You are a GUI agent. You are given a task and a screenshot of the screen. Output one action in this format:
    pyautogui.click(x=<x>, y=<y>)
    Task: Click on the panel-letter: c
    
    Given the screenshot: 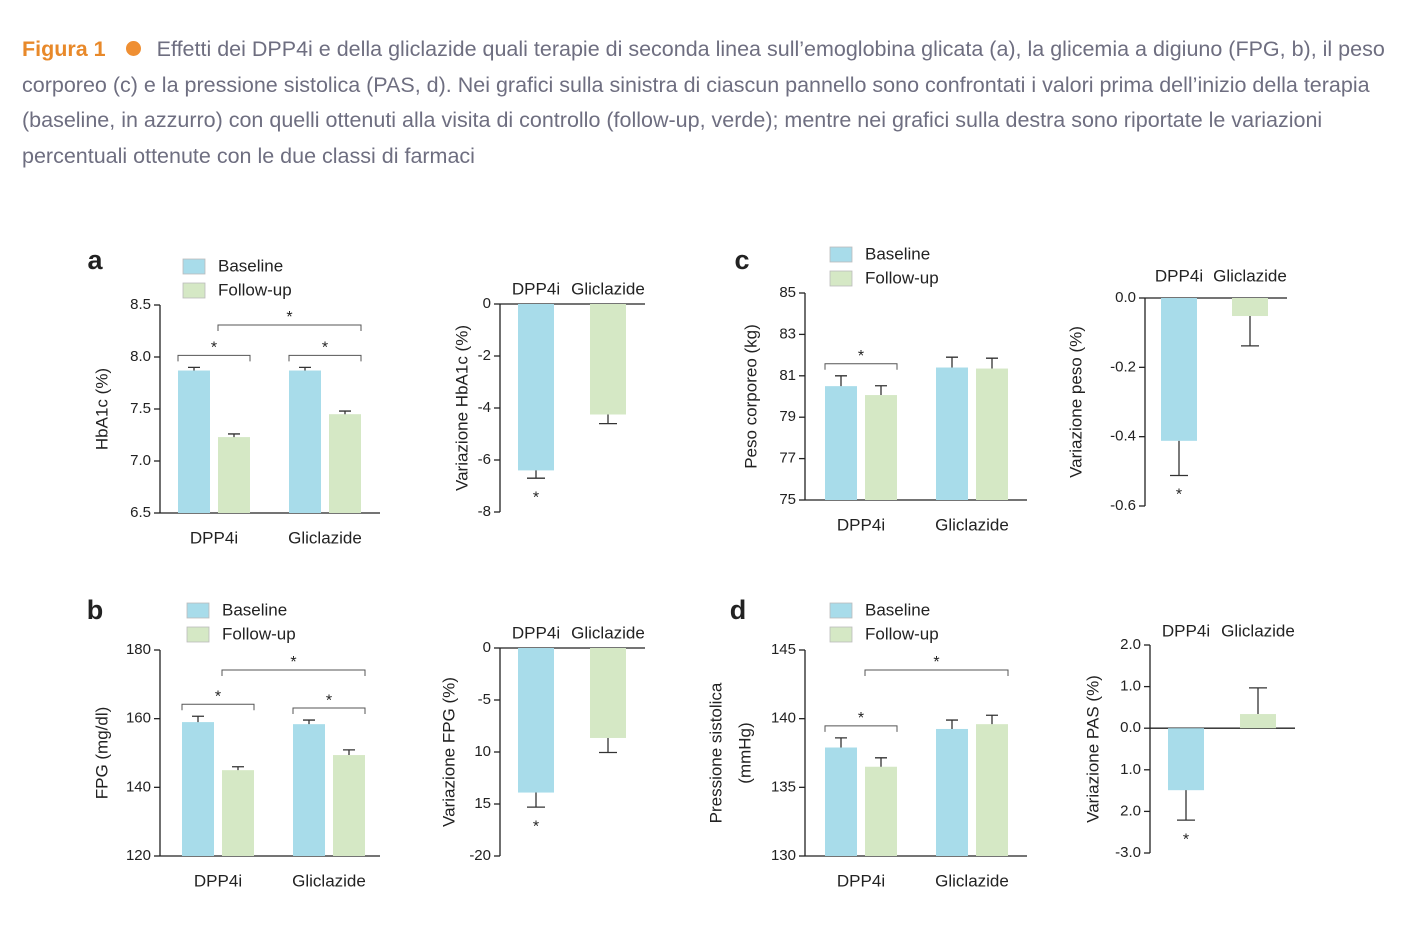 What is the action you would take?
    pyautogui.click(x=741, y=260)
    